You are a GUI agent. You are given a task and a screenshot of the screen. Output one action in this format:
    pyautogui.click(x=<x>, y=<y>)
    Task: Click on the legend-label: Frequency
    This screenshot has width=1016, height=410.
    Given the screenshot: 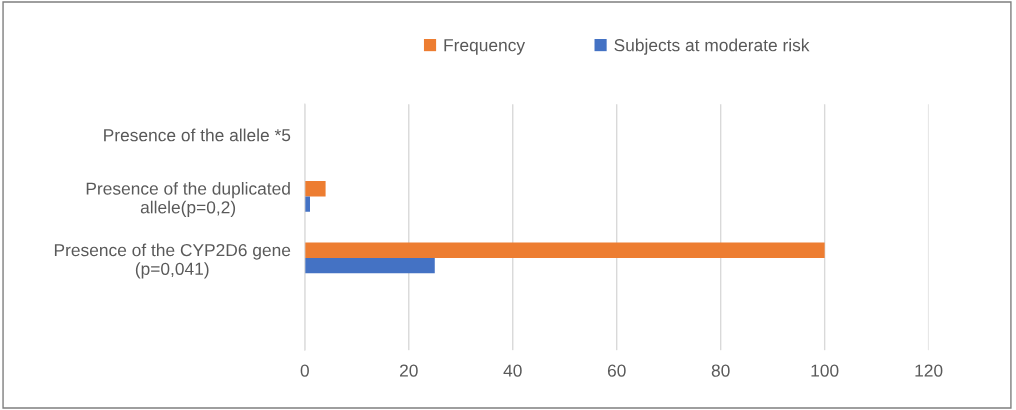 What is the action you would take?
    pyautogui.click(x=485, y=47)
    